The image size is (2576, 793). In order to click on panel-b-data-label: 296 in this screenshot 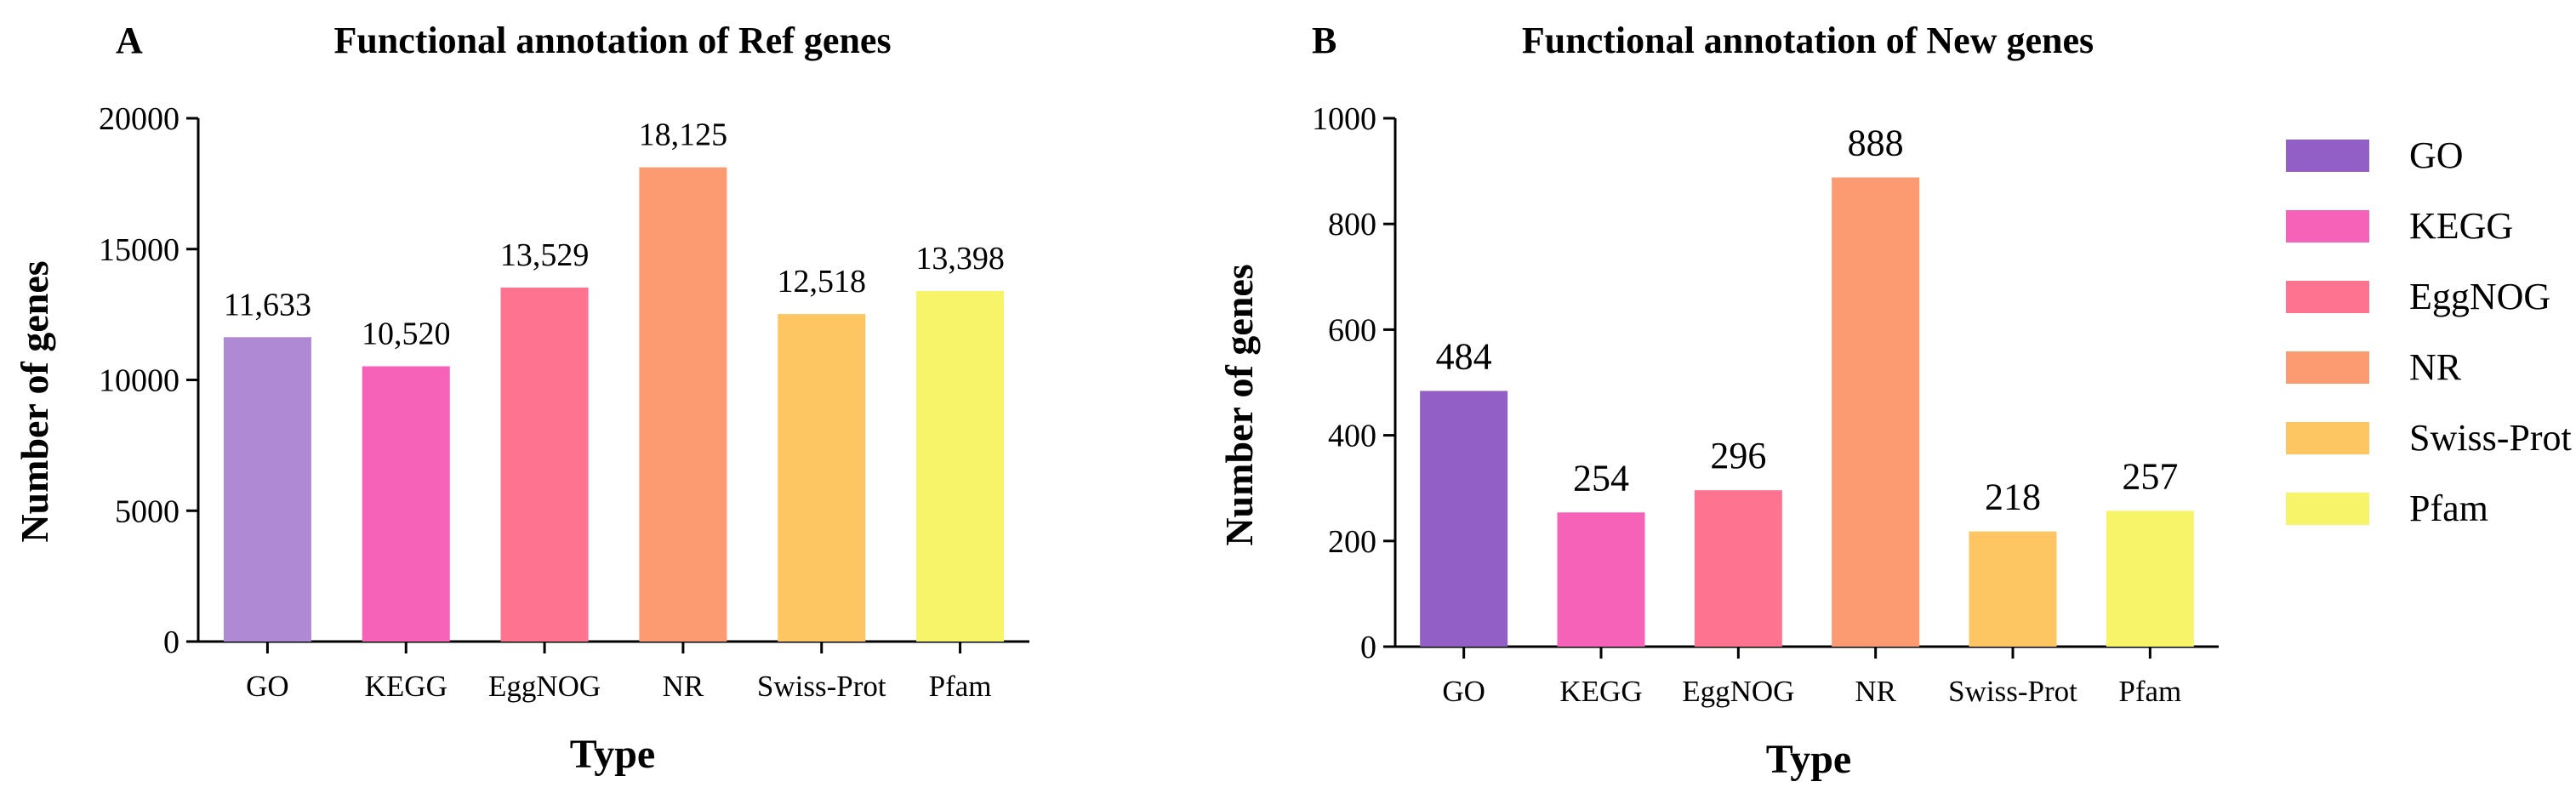, I will do `click(1738, 456)`.